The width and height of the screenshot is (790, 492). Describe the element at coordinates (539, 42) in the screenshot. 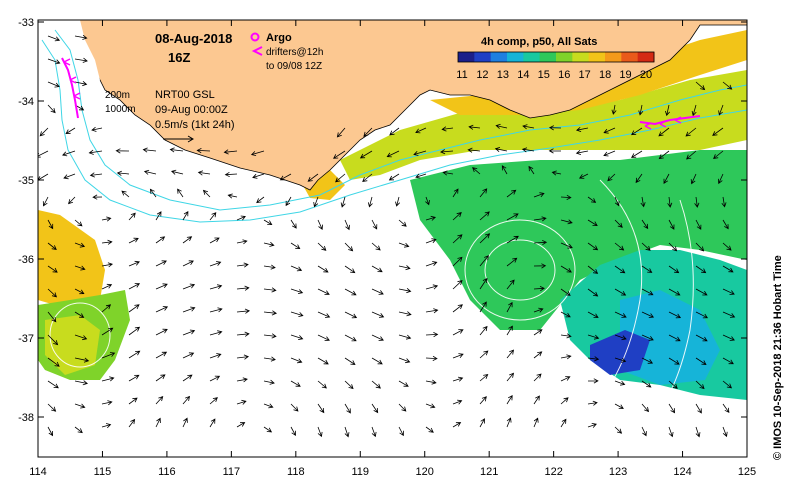

I see `colorbar-title: 4h comp, p50, All Sats` at that location.